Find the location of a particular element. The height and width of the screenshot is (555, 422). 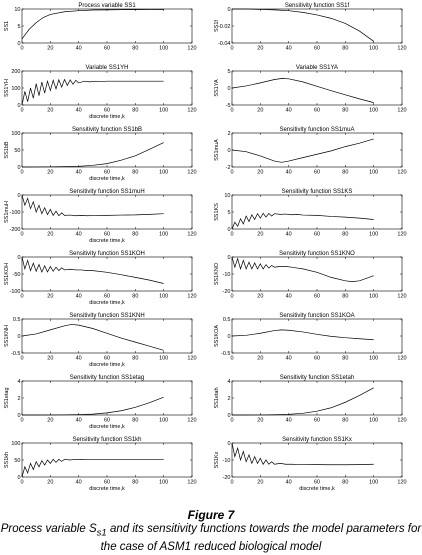

y-axis-label: SS1YH is located at coordinates (7, 88).